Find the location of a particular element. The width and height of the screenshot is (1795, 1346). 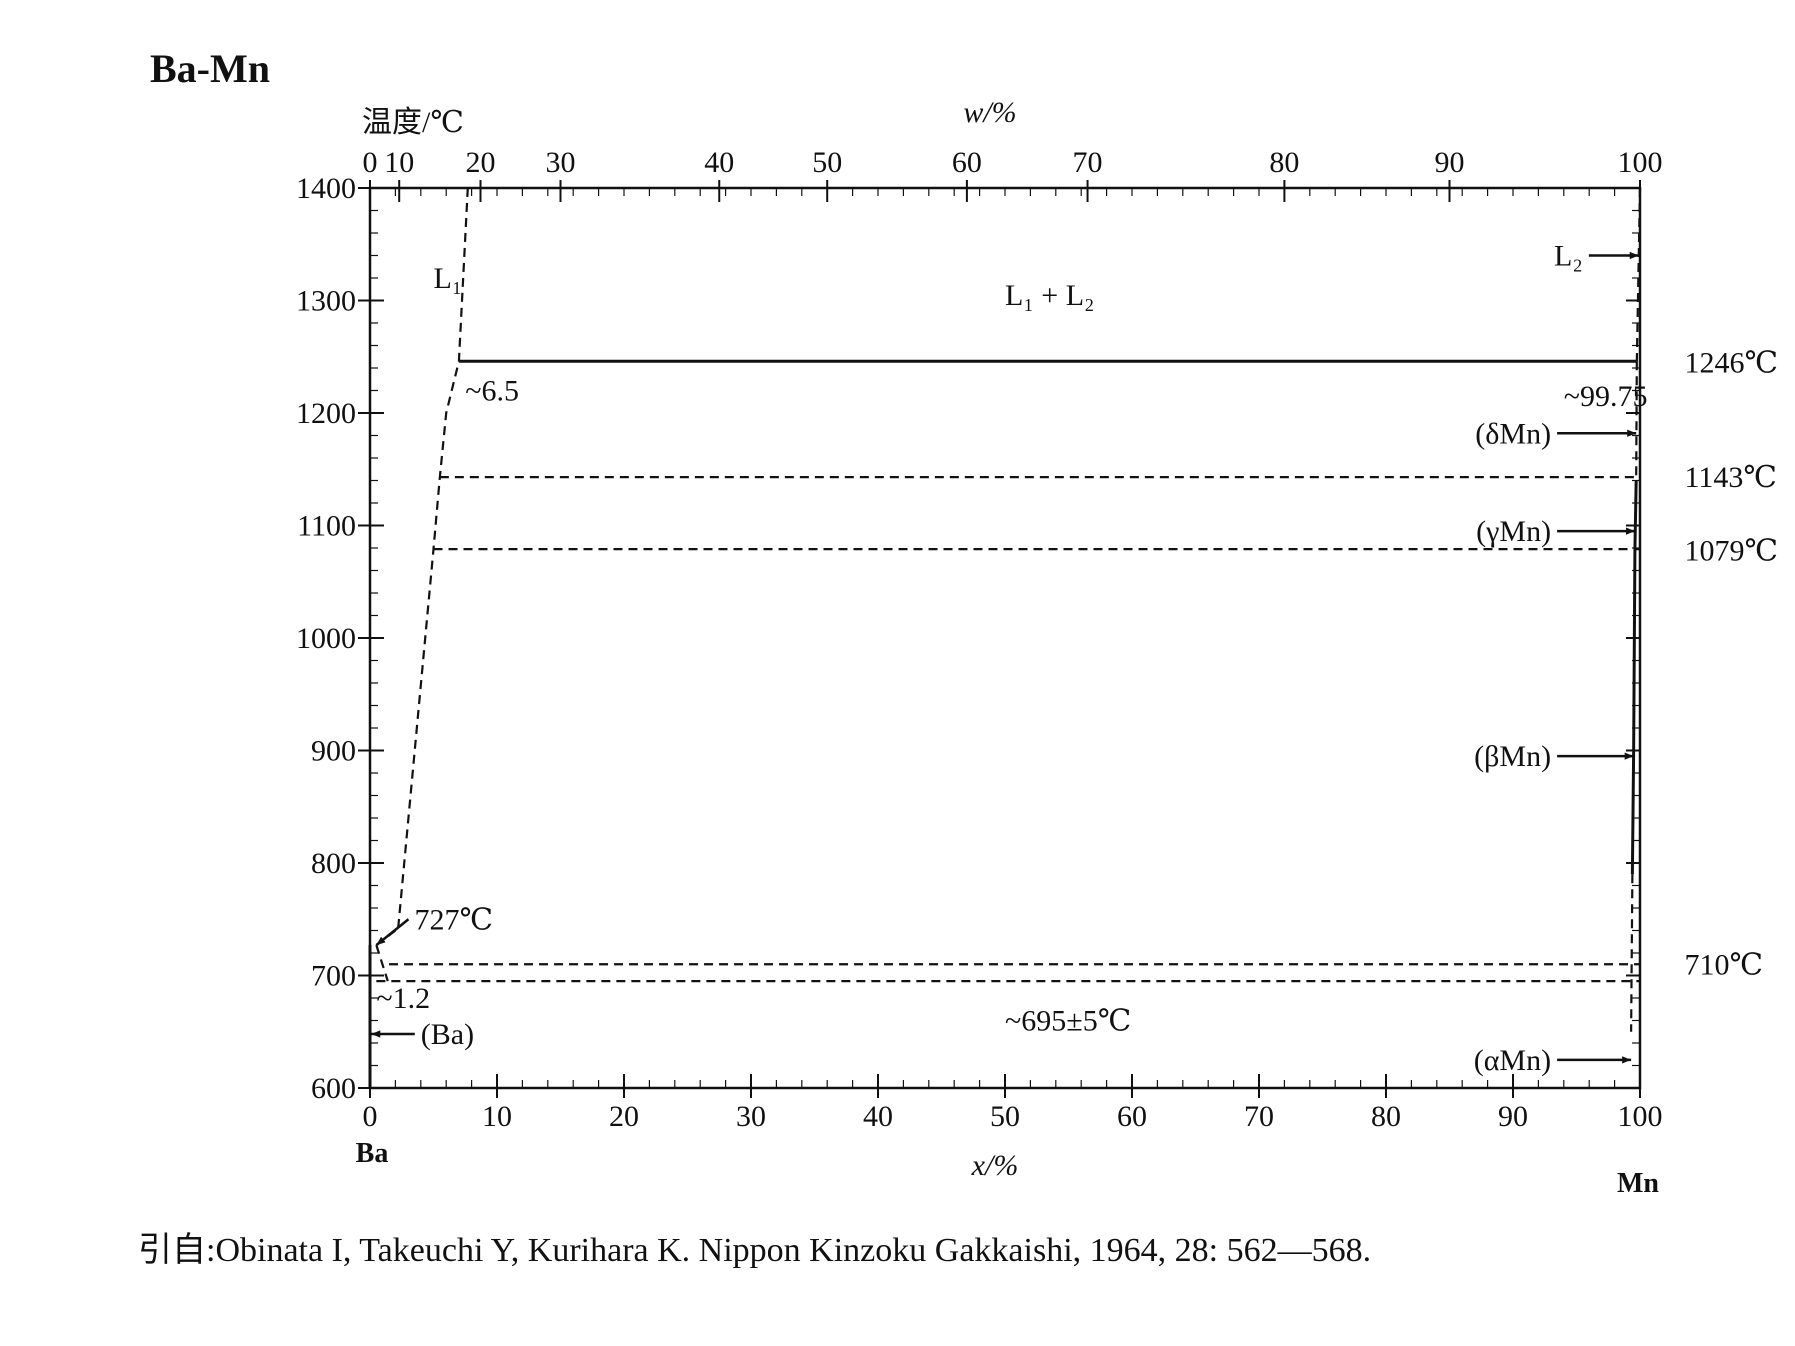

annotation-label: (δMn) is located at coordinates (1513, 433).